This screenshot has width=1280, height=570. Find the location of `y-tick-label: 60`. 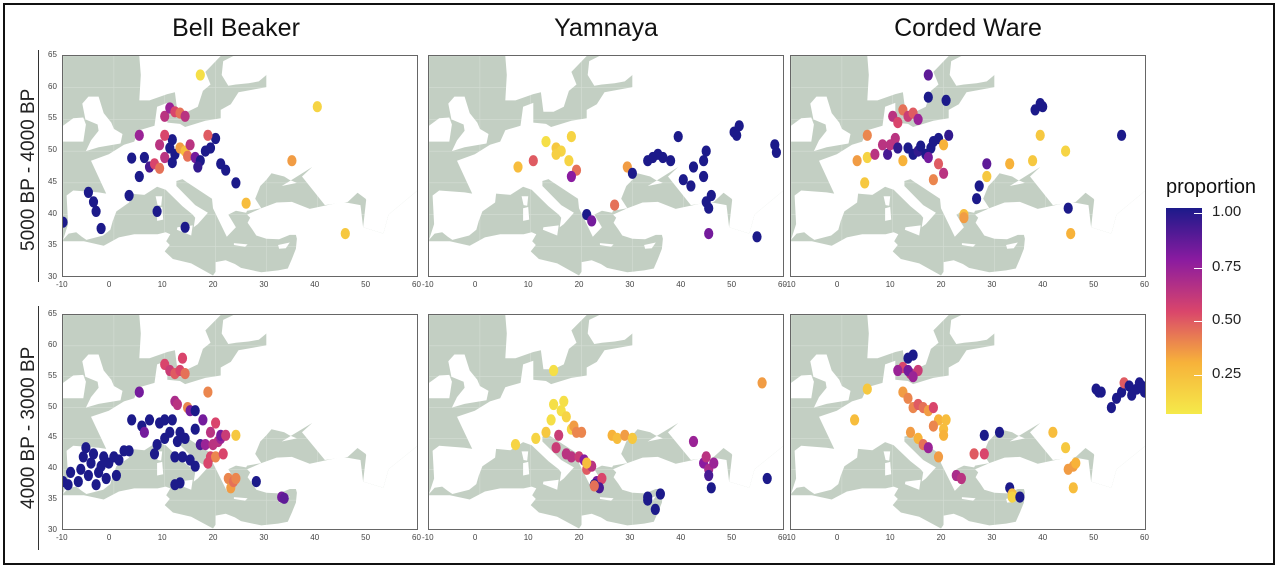

y-tick-label: 60 is located at coordinates (52, 344).